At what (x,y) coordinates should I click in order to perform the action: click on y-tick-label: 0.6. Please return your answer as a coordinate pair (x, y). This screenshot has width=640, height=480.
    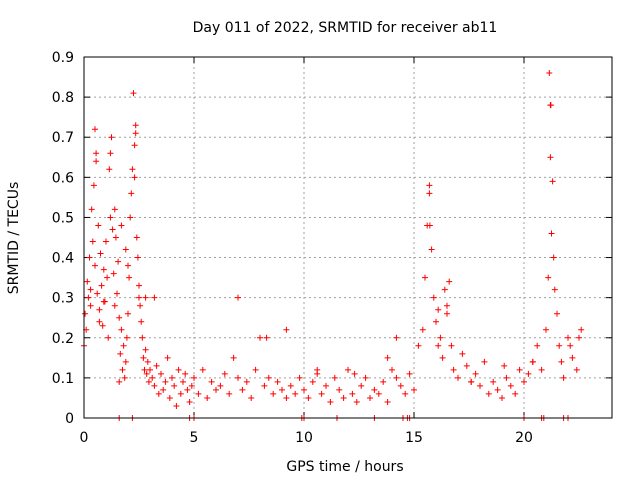
    Looking at the image, I should click on (63, 178).